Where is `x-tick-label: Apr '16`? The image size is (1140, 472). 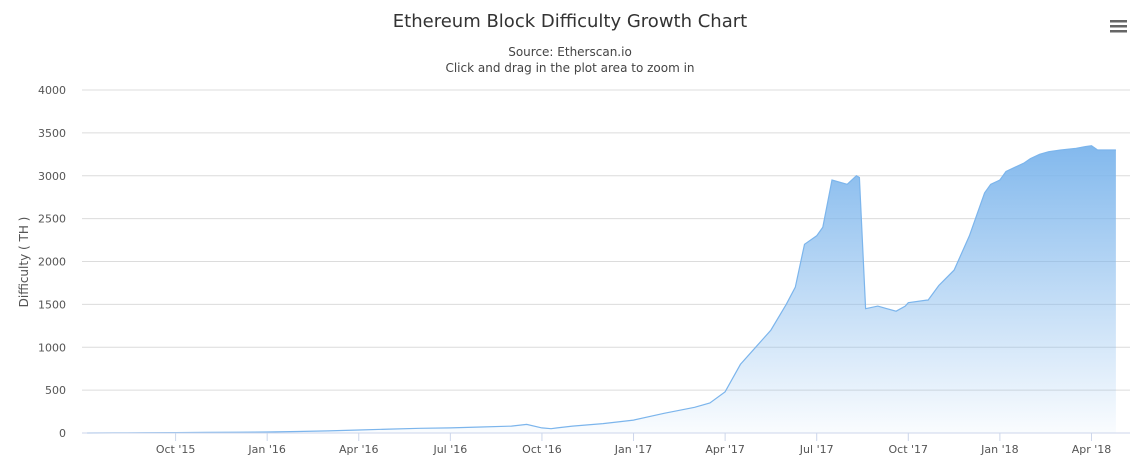
x-tick-label: Apr '16 is located at coordinates (359, 449).